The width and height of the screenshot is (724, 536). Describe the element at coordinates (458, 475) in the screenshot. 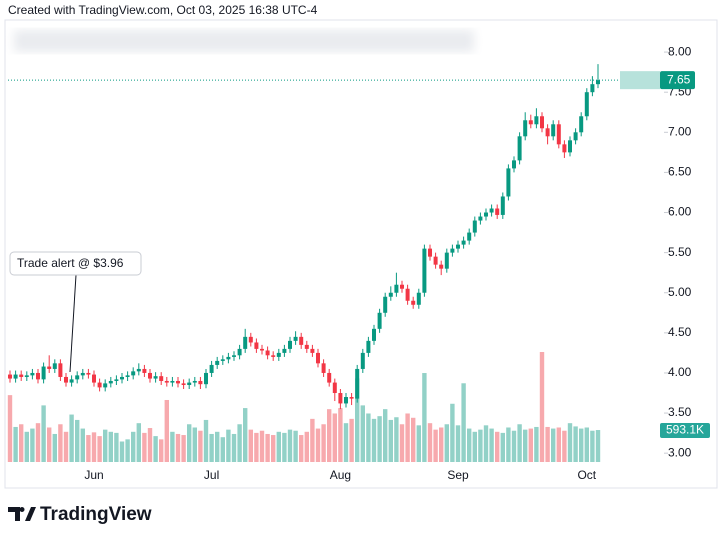

I see `x-tick-label: Sep` at that location.